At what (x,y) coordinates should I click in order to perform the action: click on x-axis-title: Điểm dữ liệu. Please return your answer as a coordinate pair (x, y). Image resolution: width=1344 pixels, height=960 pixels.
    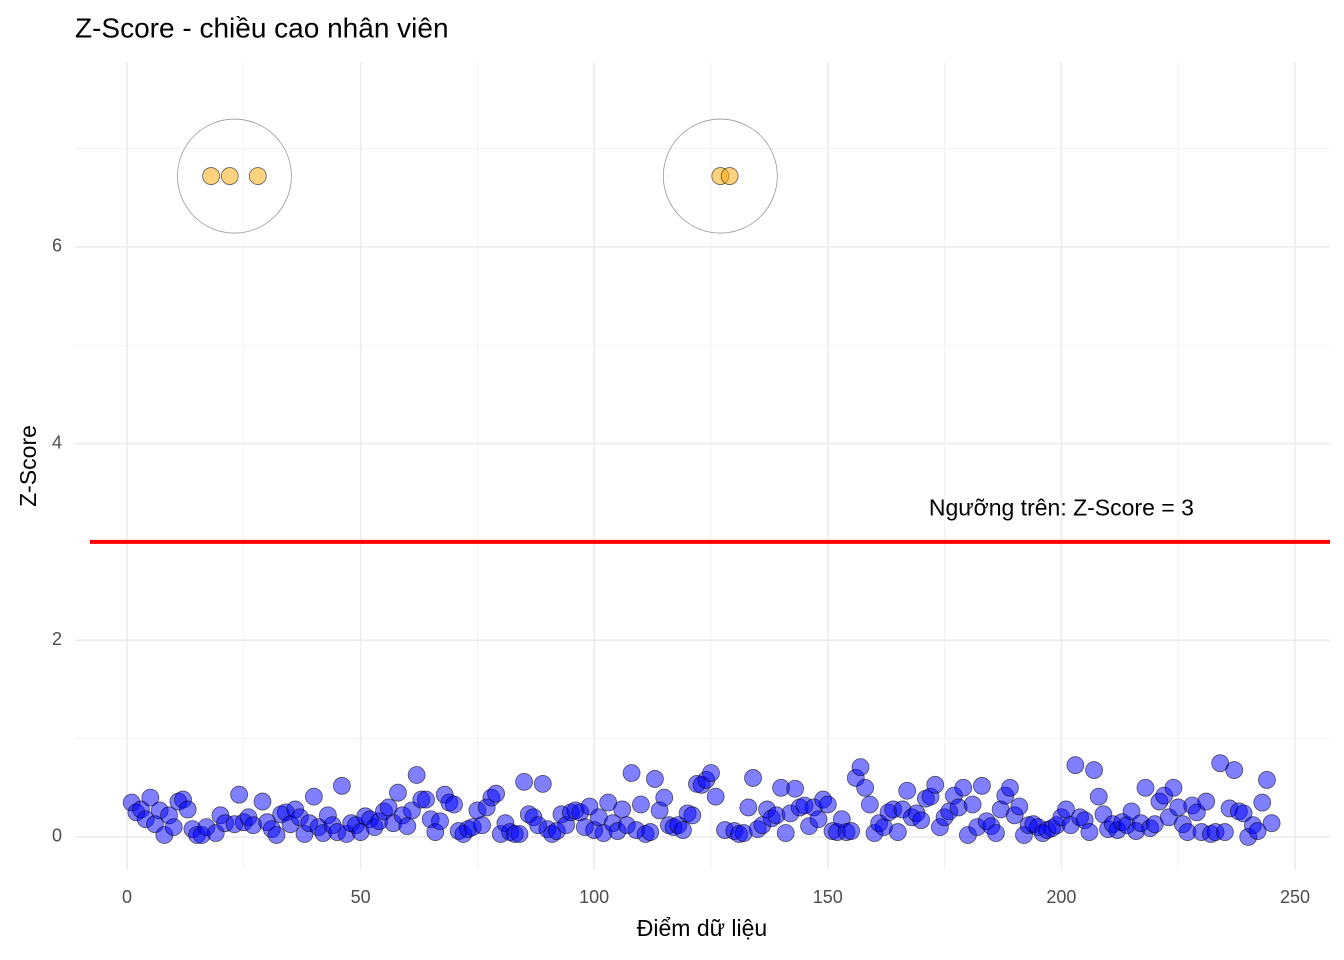
    Looking at the image, I should click on (702, 928).